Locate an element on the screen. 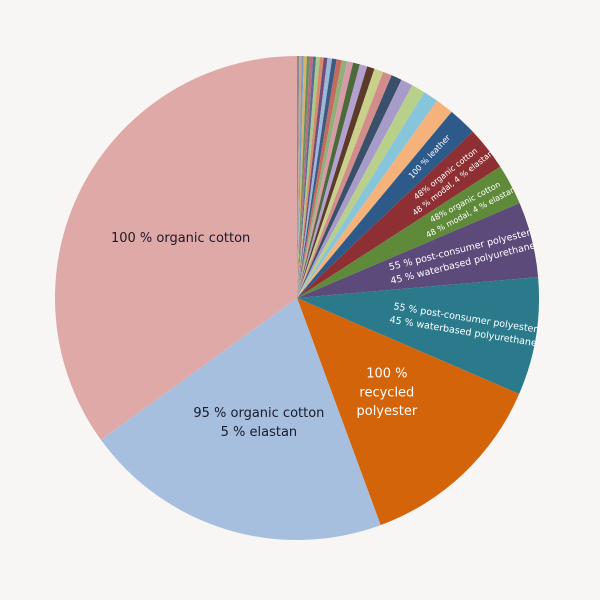 This screenshot has height=600, width=600. slice-label-line: polyester is located at coordinates (386, 411).